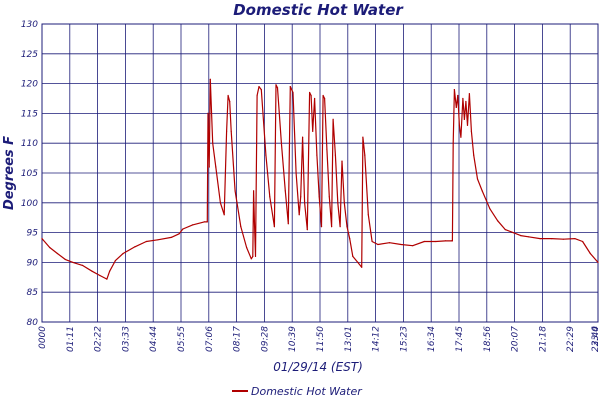 This screenshot has height=400, width=600. What do you see at coordinates (377, 339) in the screenshot?
I see `x-tick-label: 14:12` at bounding box center [377, 339].